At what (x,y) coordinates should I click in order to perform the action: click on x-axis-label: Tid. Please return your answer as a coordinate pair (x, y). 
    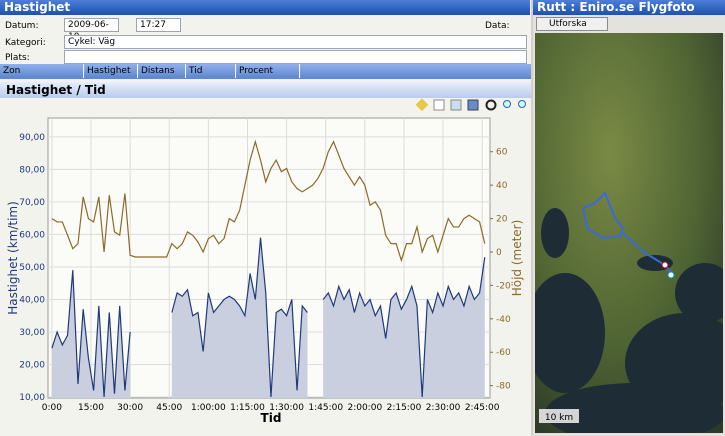
    Looking at the image, I should click on (271, 418).